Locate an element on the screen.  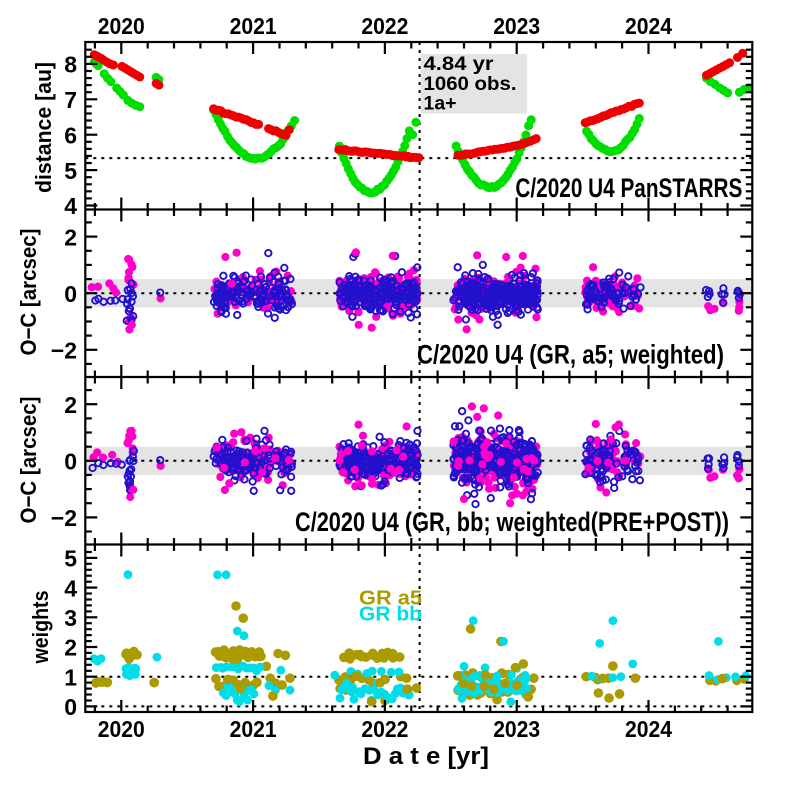
svg-text:C/2020 U4 (GR, bb; weighted(PR: C/2020 U4 (GR, bb; weighted(PRE+POST)) is located at coordinates (512, 522).